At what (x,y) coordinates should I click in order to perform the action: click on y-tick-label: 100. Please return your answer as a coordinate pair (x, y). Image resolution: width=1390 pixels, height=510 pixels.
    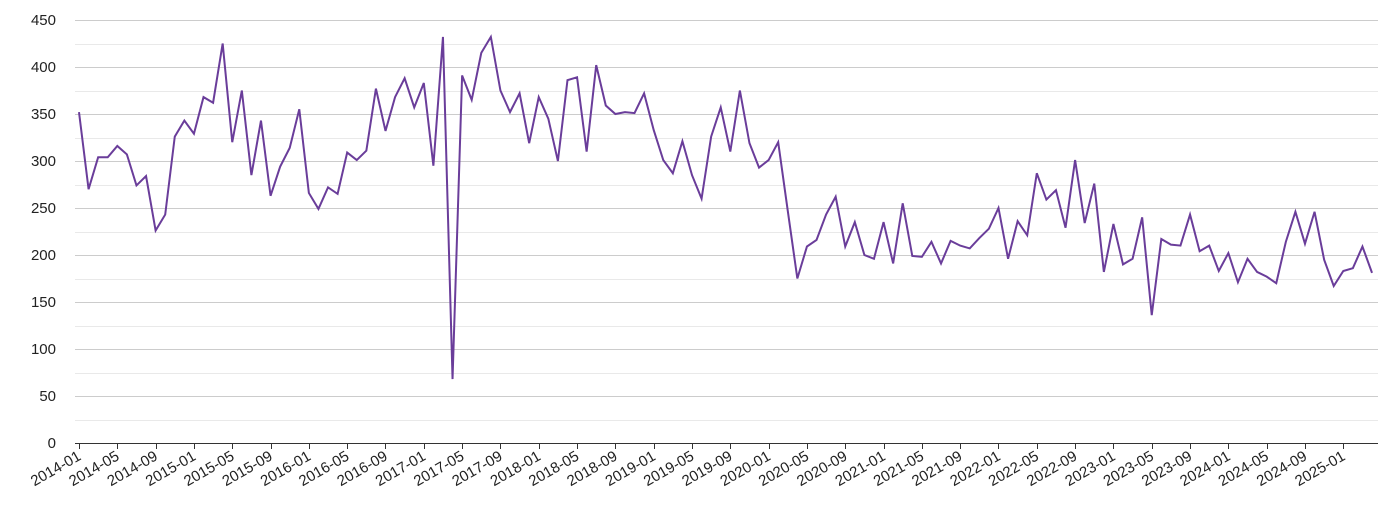
    Looking at the image, I should click on (43, 349).